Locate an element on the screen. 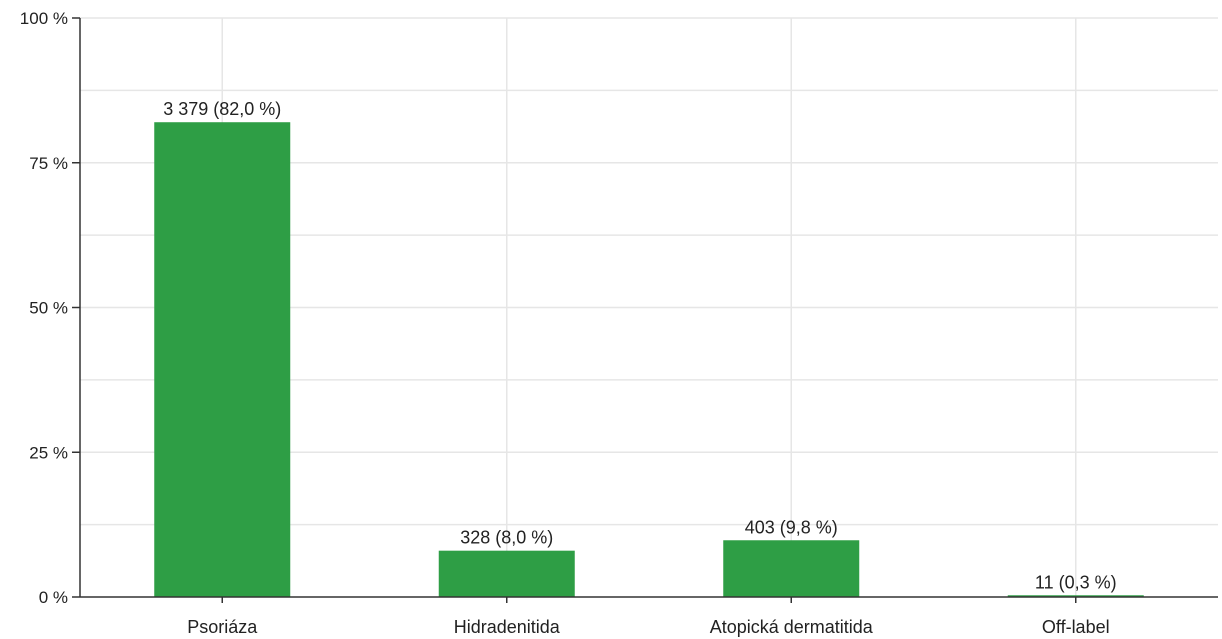  category-label: Atopická dermatitida is located at coordinates (792, 627).